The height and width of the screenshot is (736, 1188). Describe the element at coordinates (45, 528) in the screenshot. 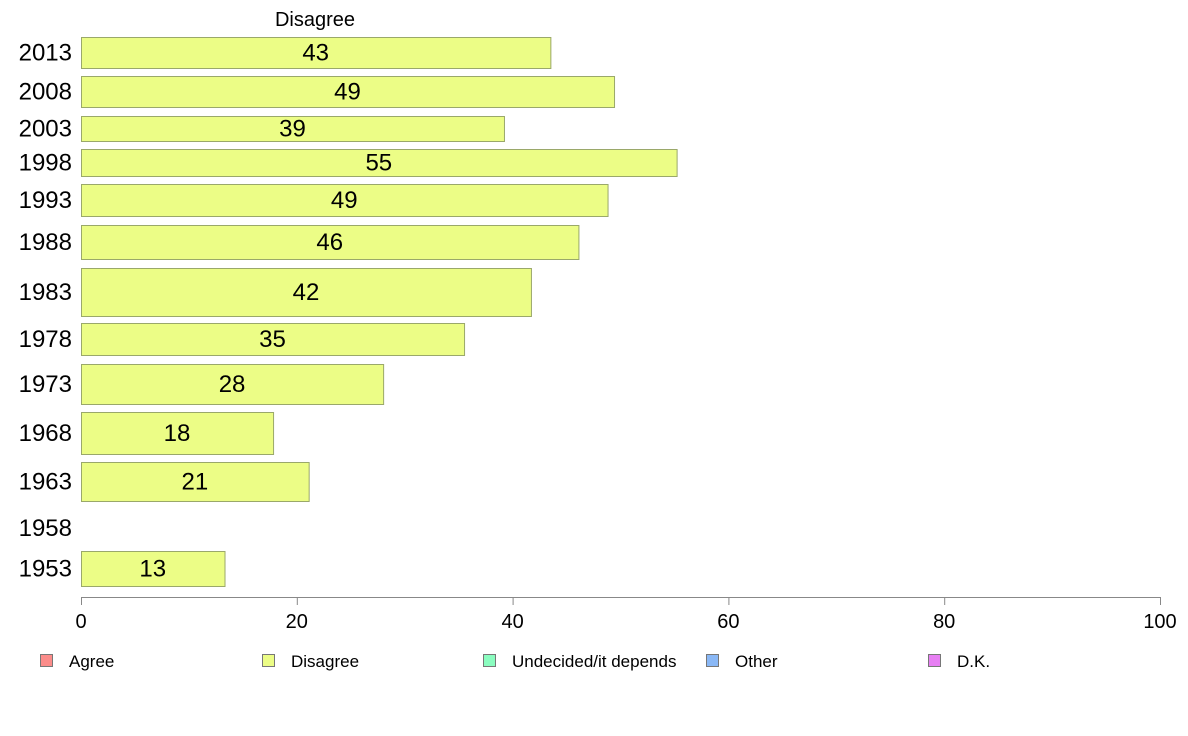

I see `y-tick-label: 1958` at that location.